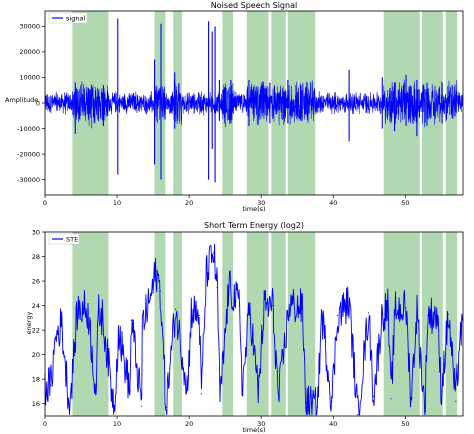 The height and width of the screenshot is (434, 474). I want to click on y-tick-label: -30000, so click(28, 180).